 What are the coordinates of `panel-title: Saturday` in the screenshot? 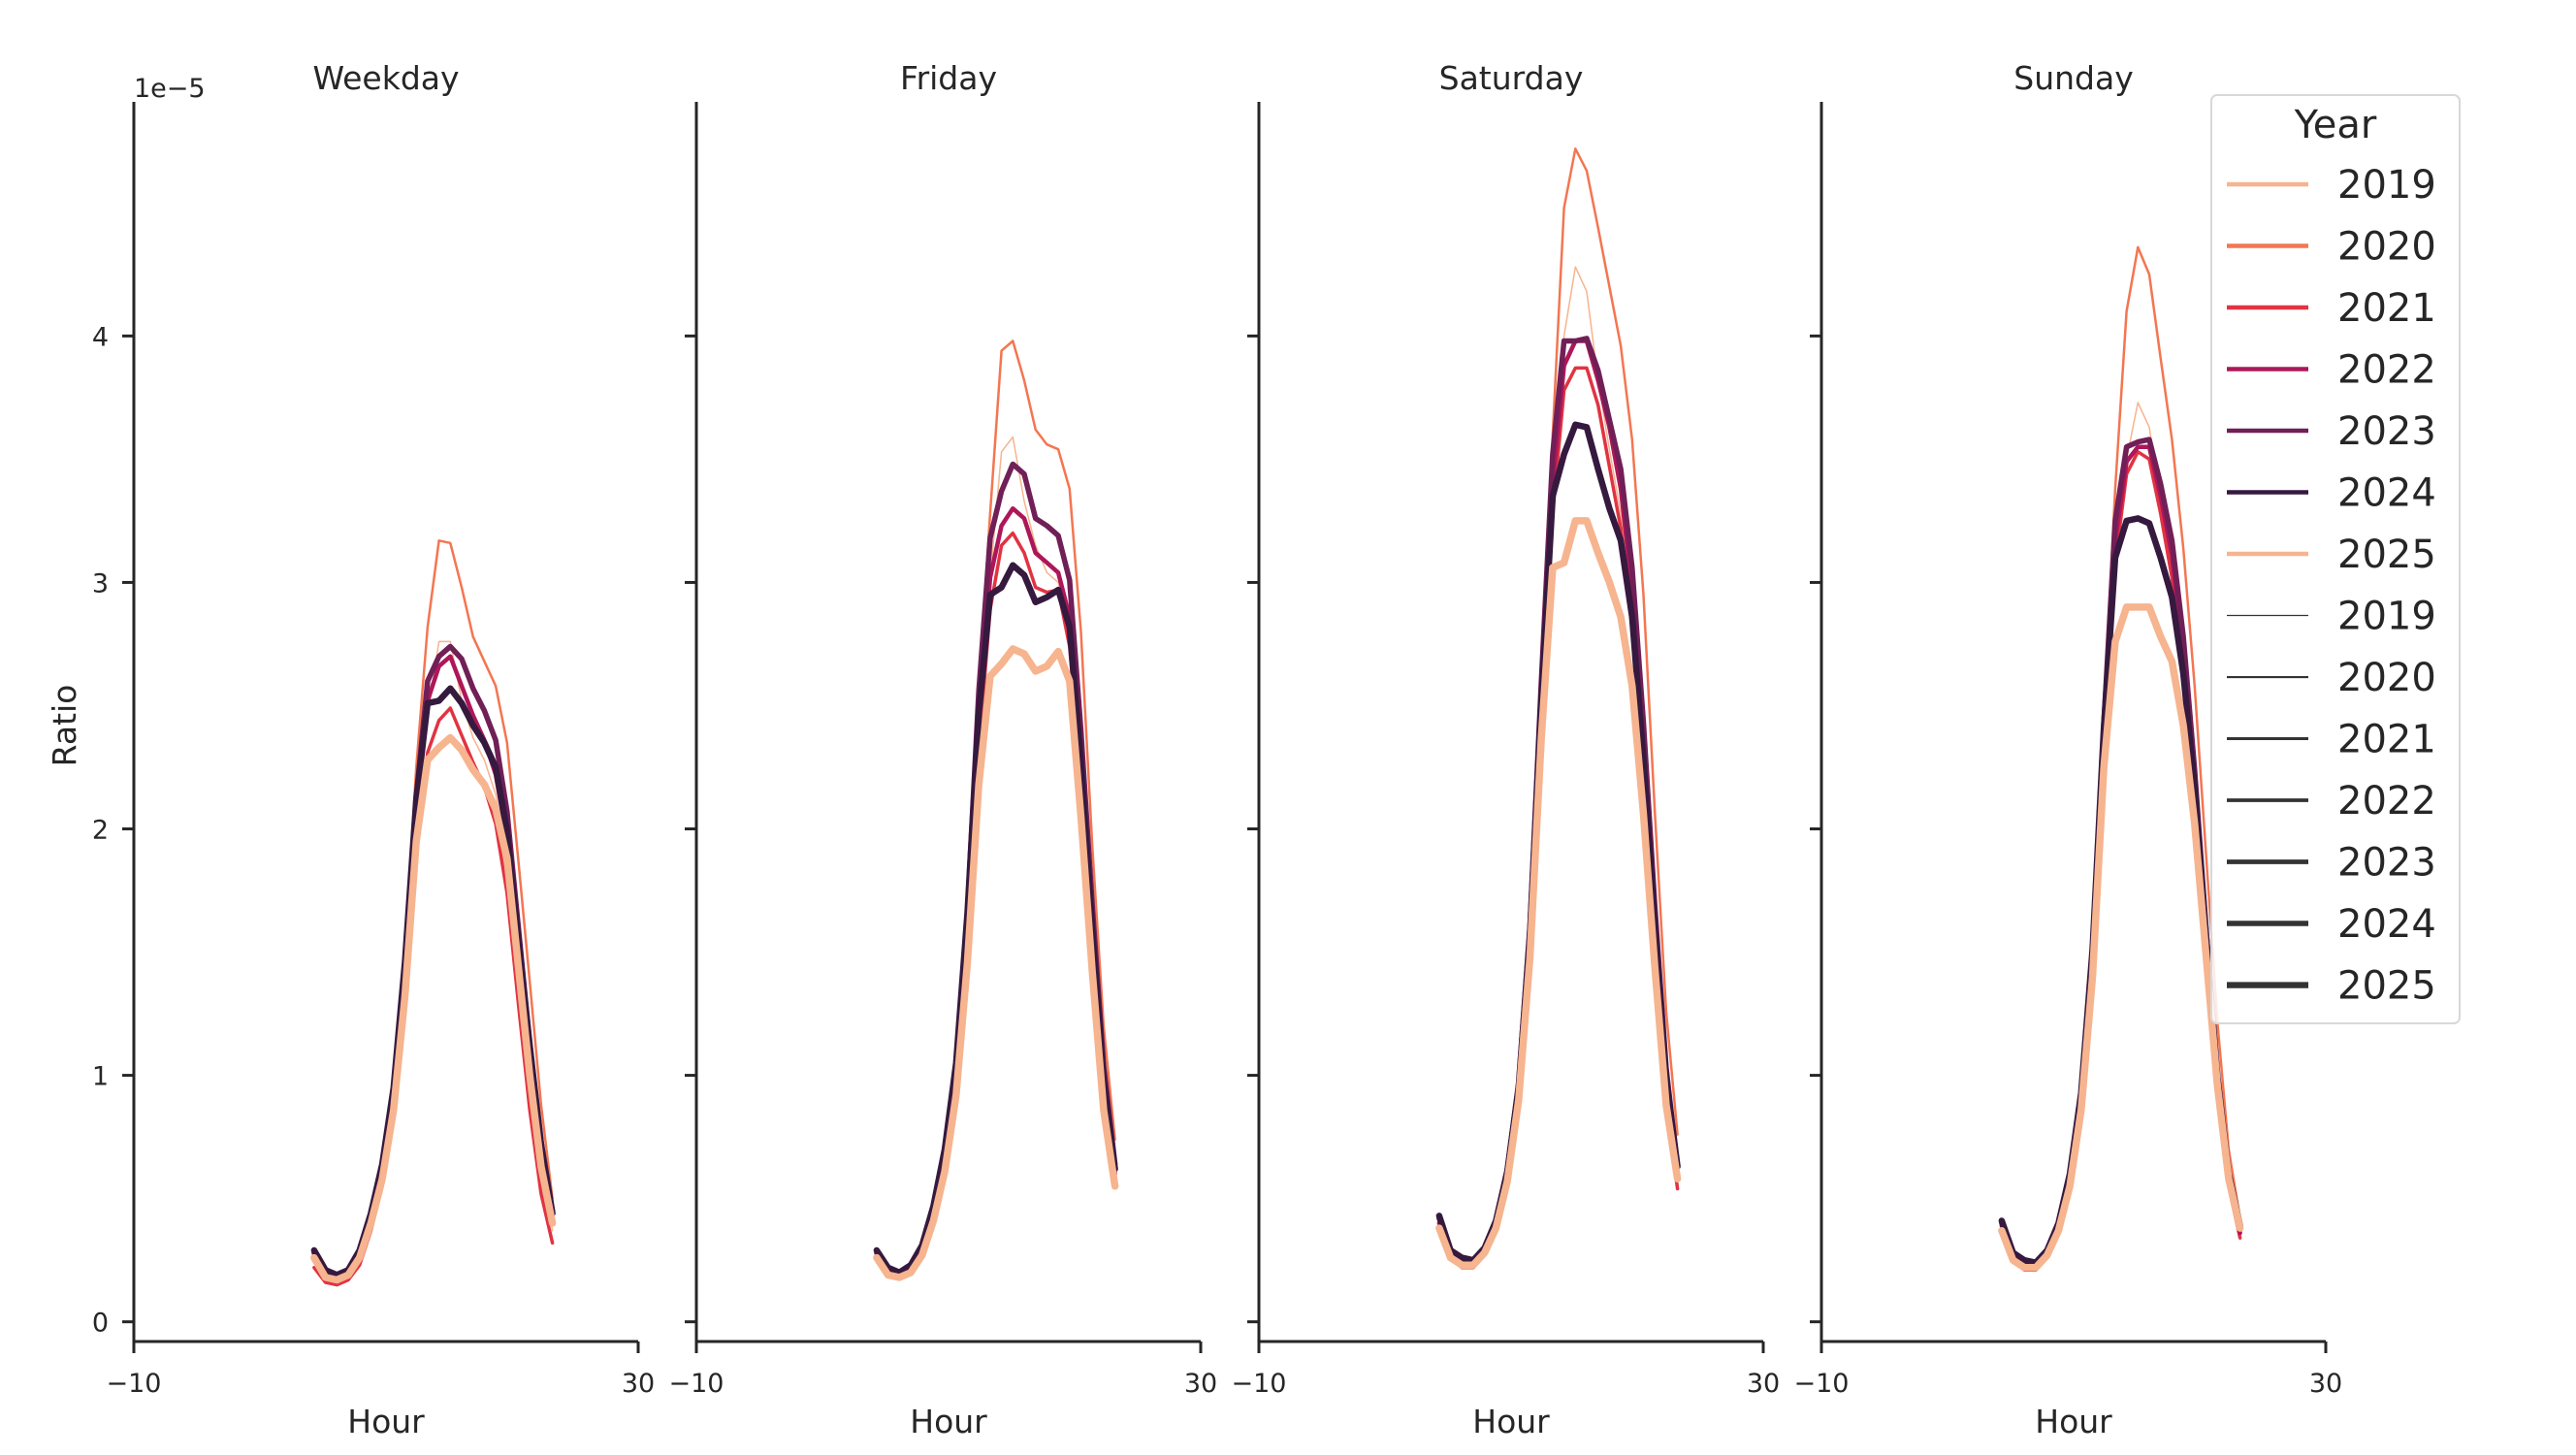 It's located at (1511, 78).